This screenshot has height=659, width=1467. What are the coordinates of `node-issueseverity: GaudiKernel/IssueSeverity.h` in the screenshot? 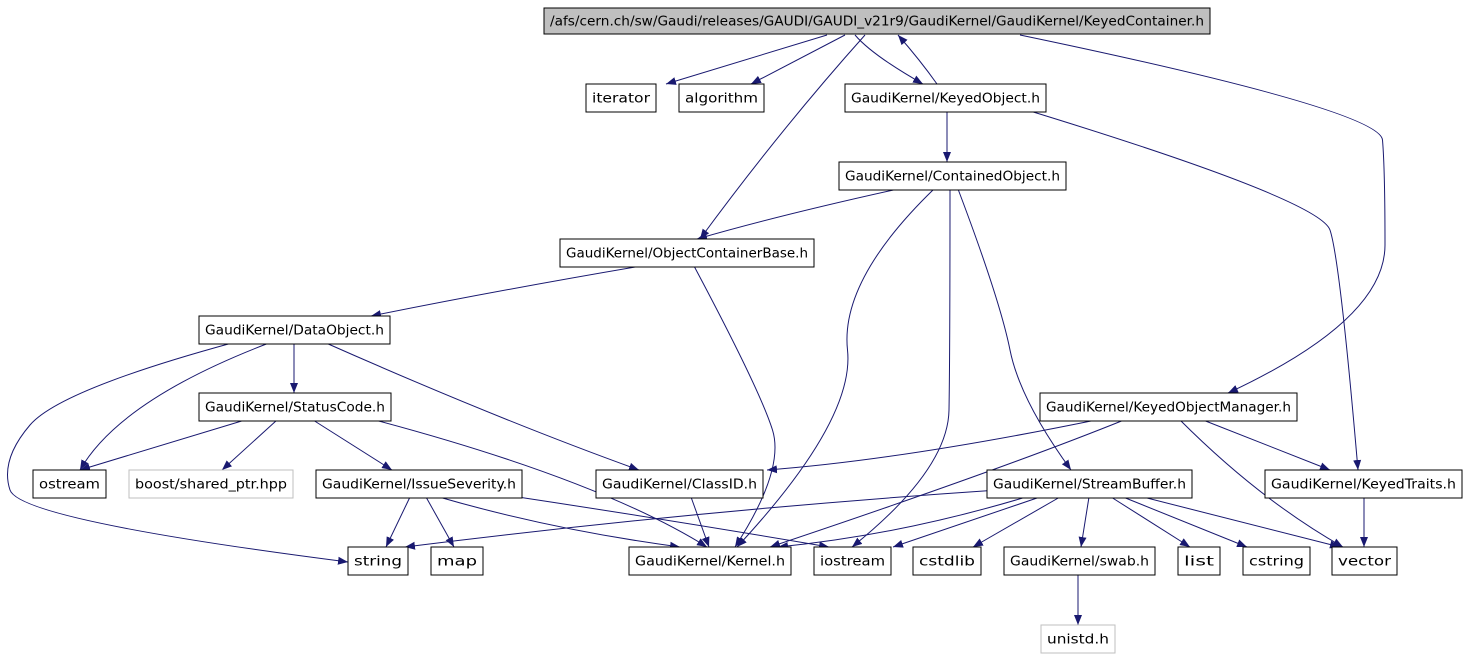 It's located at (419, 484).